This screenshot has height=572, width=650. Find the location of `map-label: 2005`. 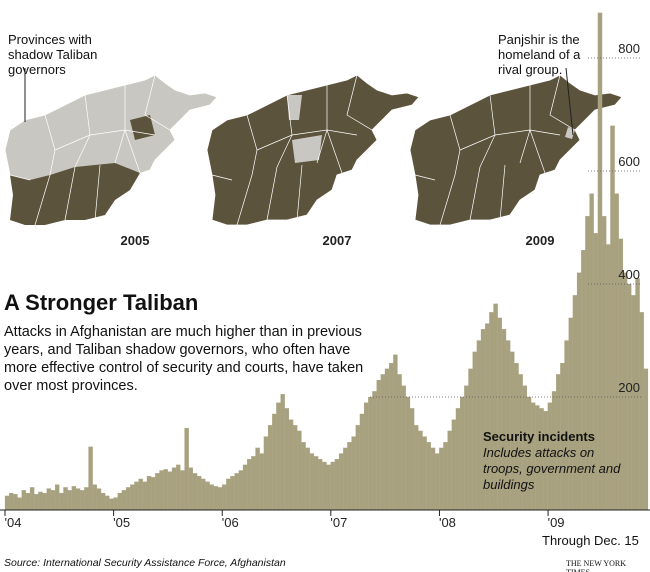

map-label: 2005 is located at coordinates (135, 240).